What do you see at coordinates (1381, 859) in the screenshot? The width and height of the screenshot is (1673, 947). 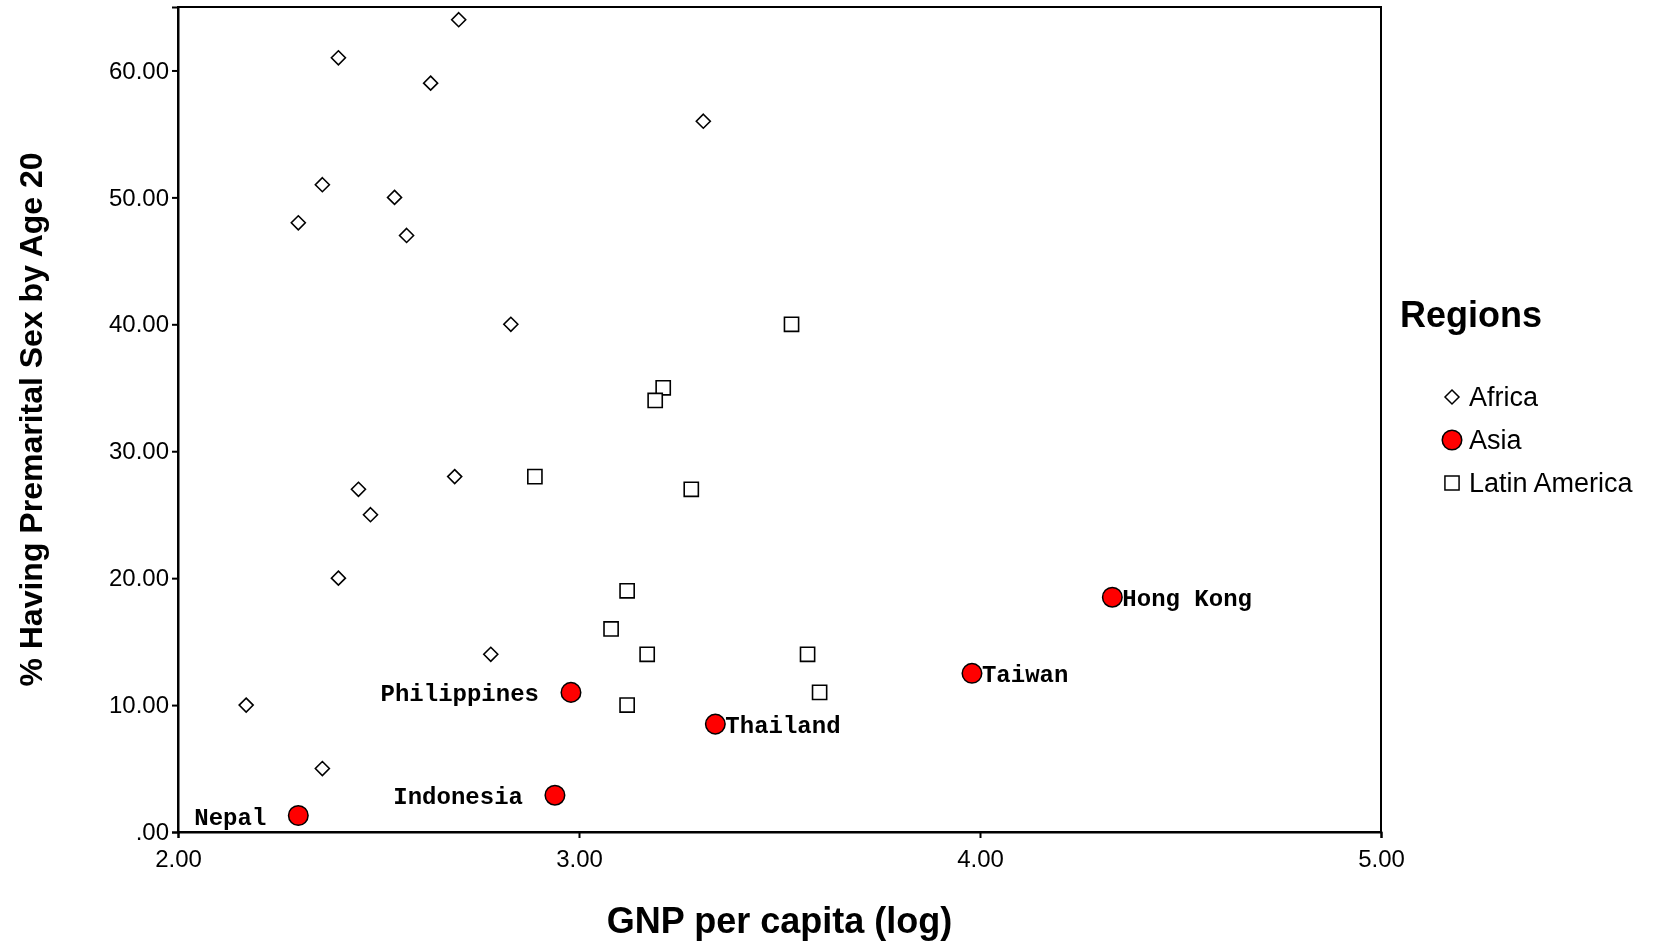 I see `x-tick-label: 5.00` at bounding box center [1381, 859].